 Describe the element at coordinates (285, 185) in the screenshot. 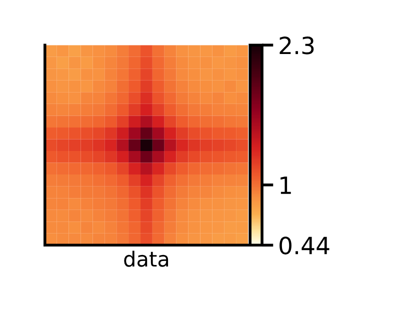

I see `color-bar-label: 1` at that location.